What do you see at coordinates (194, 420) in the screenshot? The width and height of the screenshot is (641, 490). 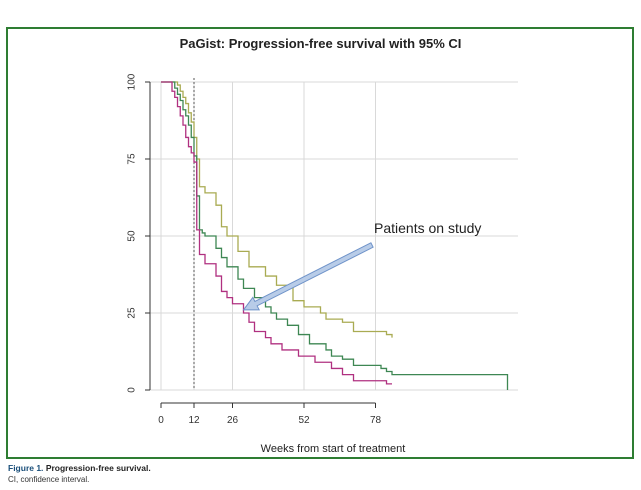 I see `x-tick-label: 12` at bounding box center [194, 420].